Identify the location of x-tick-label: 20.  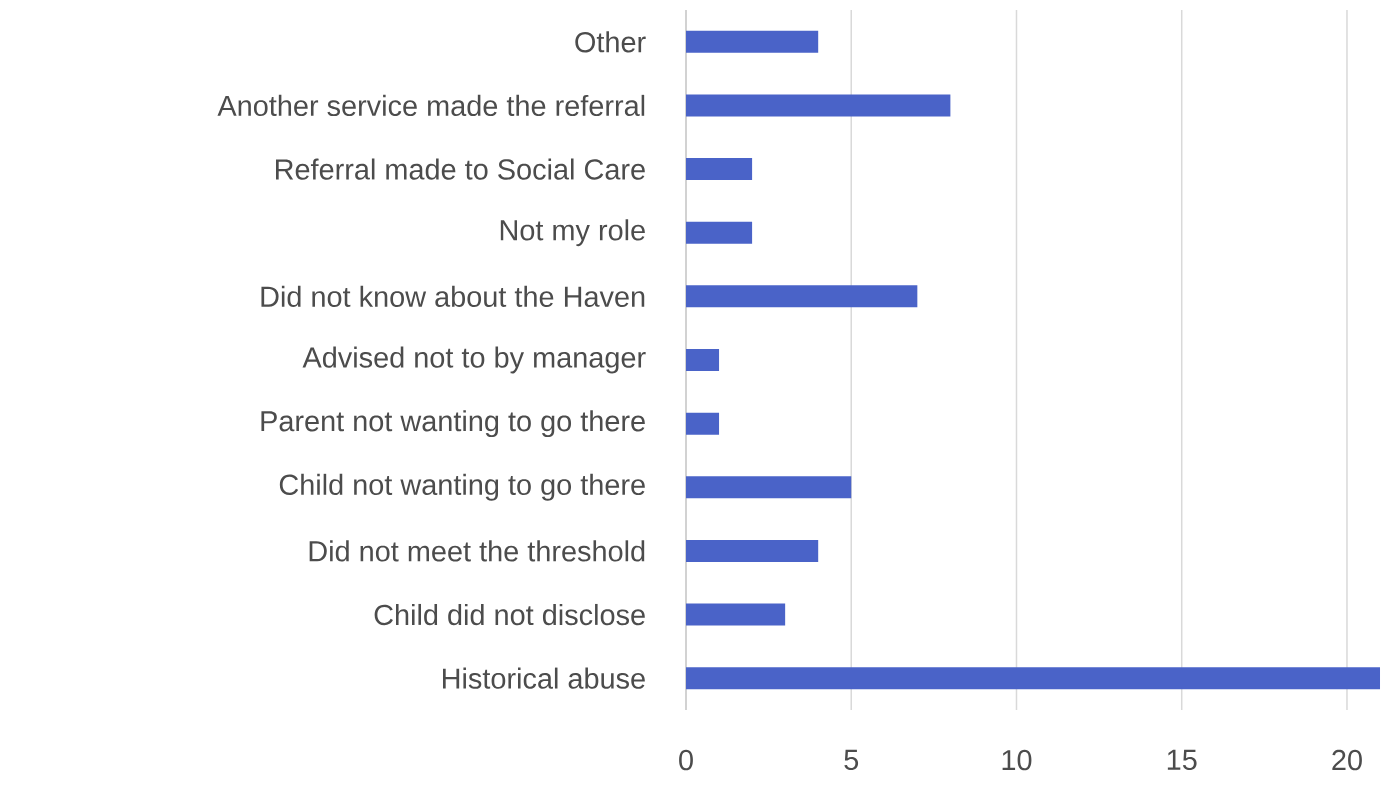
(1347, 760).